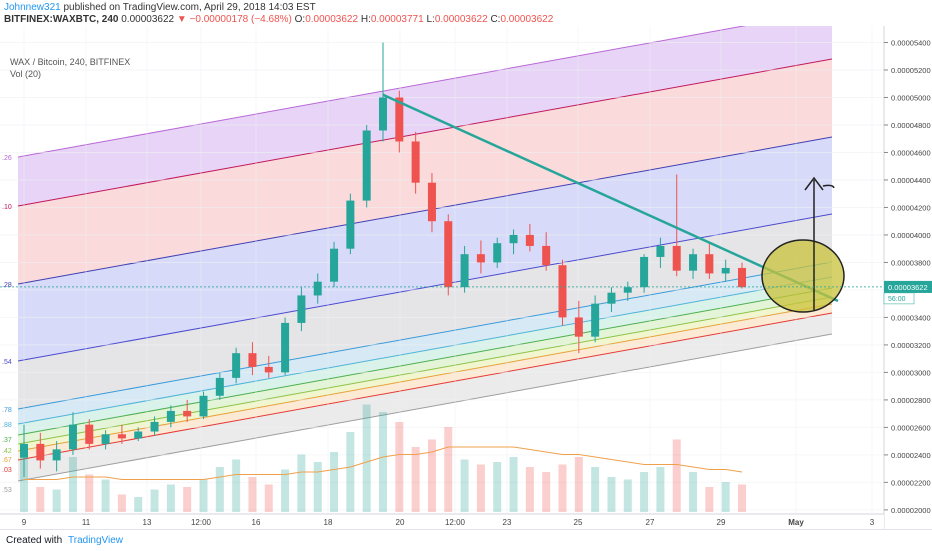 Image resolution: width=932 pixels, height=551 pixels. Describe the element at coordinates (911, 97) in the screenshot. I see `y-tick-label: 0.00005000` at that location.